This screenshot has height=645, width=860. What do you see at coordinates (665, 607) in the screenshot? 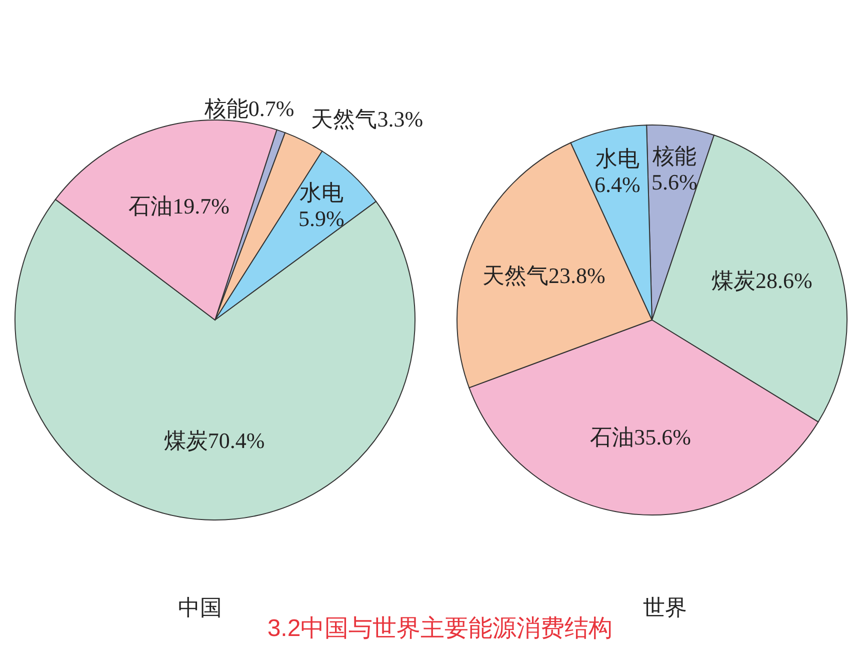
I see `text: 世界` at bounding box center [665, 607].